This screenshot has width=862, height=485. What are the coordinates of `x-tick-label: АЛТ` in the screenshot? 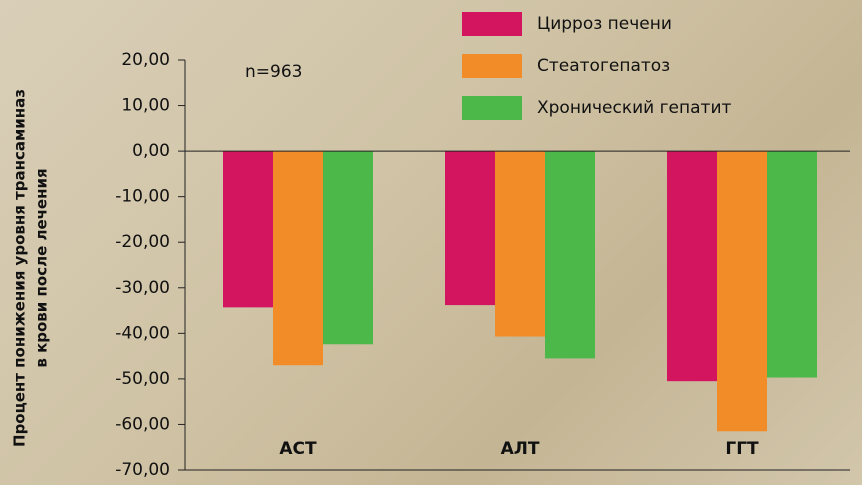 It's located at (520, 449).